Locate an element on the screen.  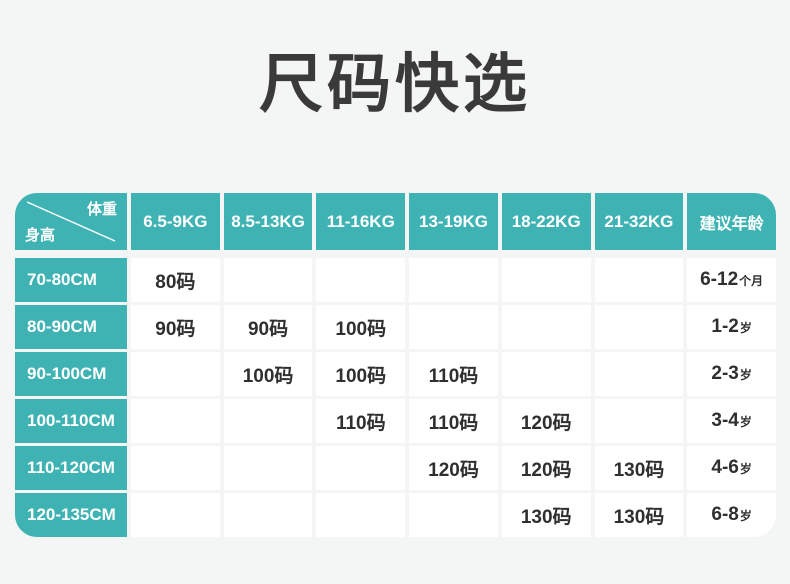
corner-weight-label: 体重 is located at coordinates (101, 209).